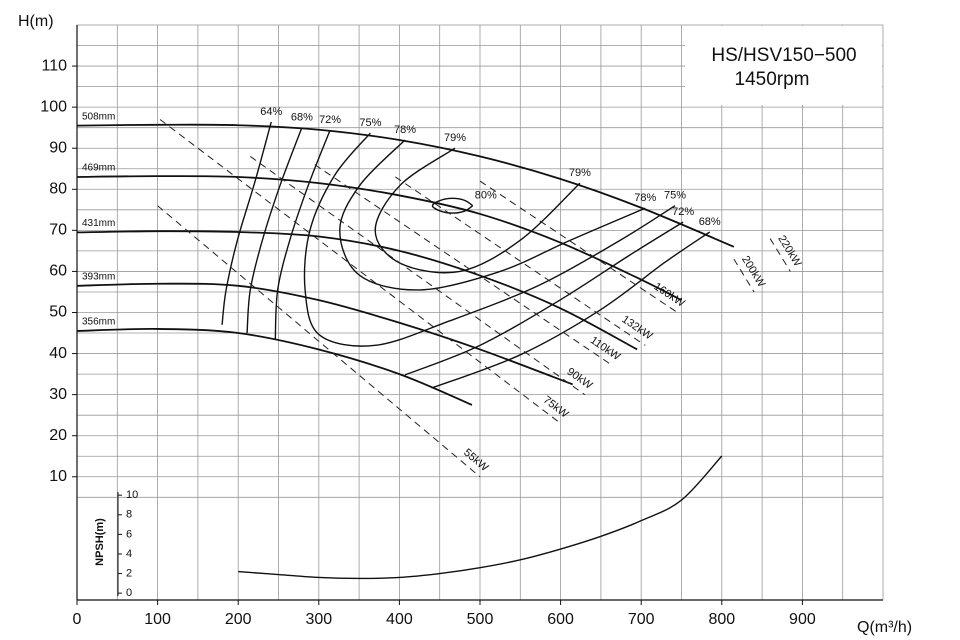 The height and width of the screenshot is (640, 960). I want to click on x-tick-label: 400, so click(399, 619).